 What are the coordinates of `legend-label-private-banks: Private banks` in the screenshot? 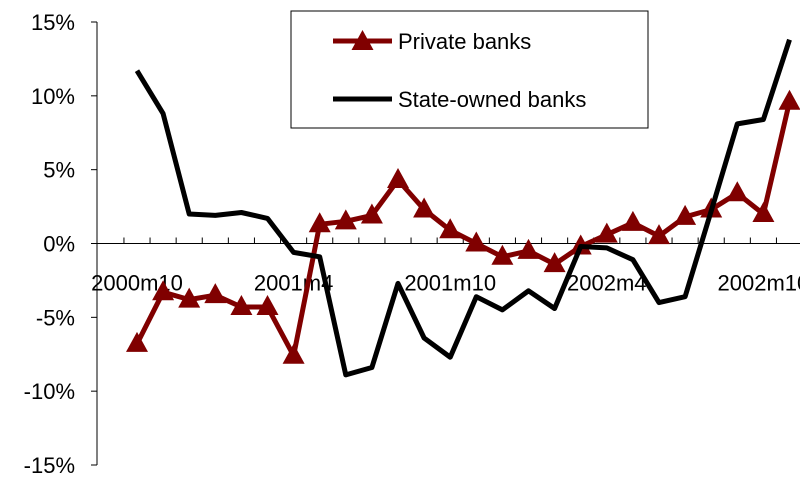 It's located at (464, 41).